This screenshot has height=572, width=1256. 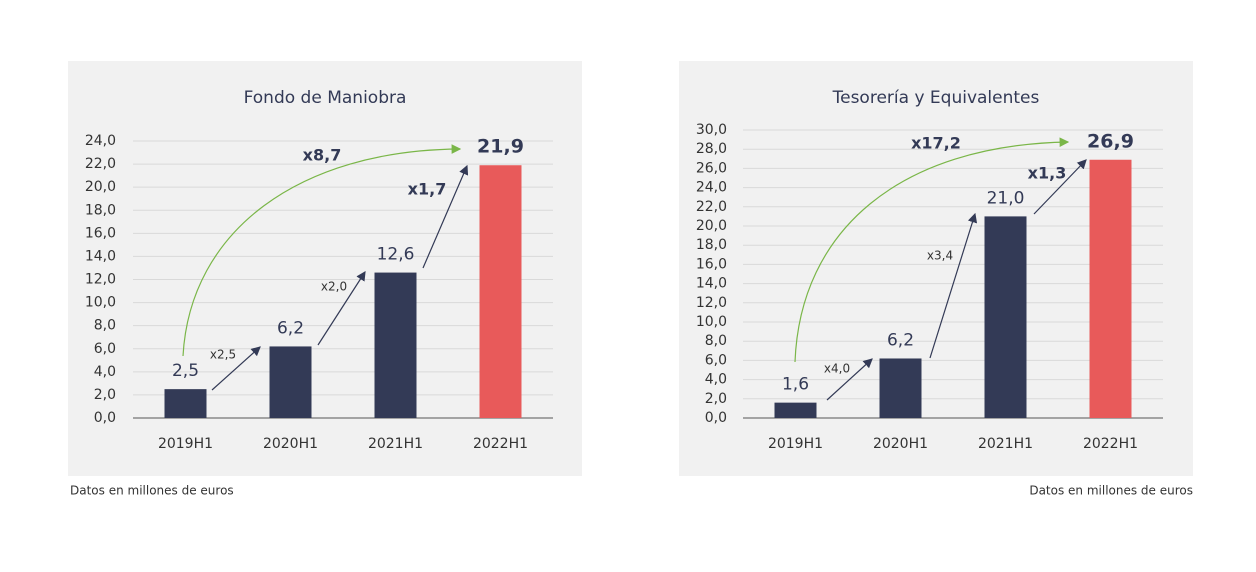 What do you see at coordinates (427, 189) in the screenshot?
I see `growth-label: x1,7` at bounding box center [427, 189].